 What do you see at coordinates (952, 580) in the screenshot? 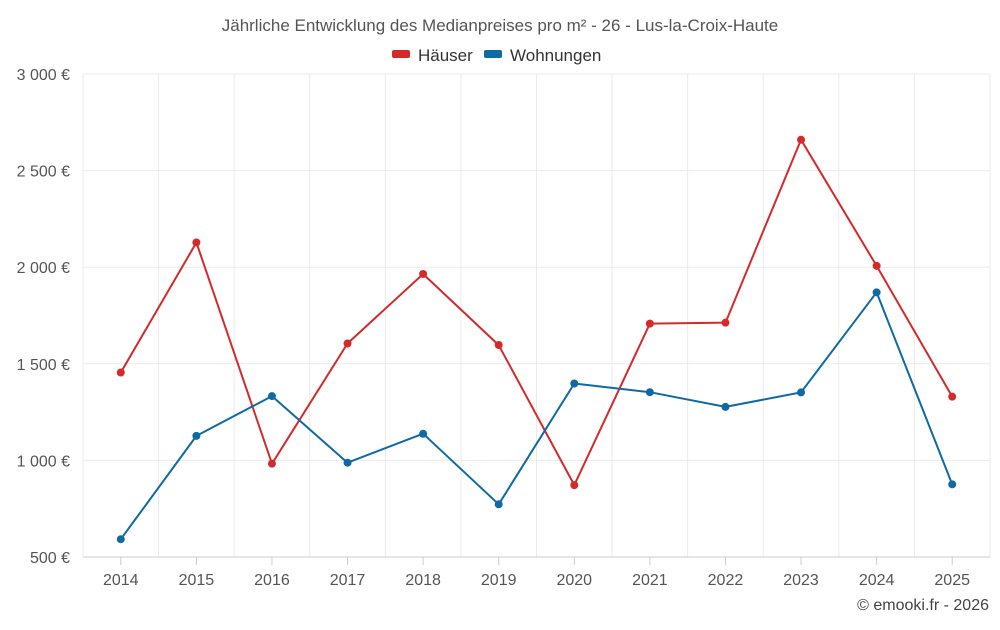
I see `x-tick-label: 2025` at bounding box center [952, 580].